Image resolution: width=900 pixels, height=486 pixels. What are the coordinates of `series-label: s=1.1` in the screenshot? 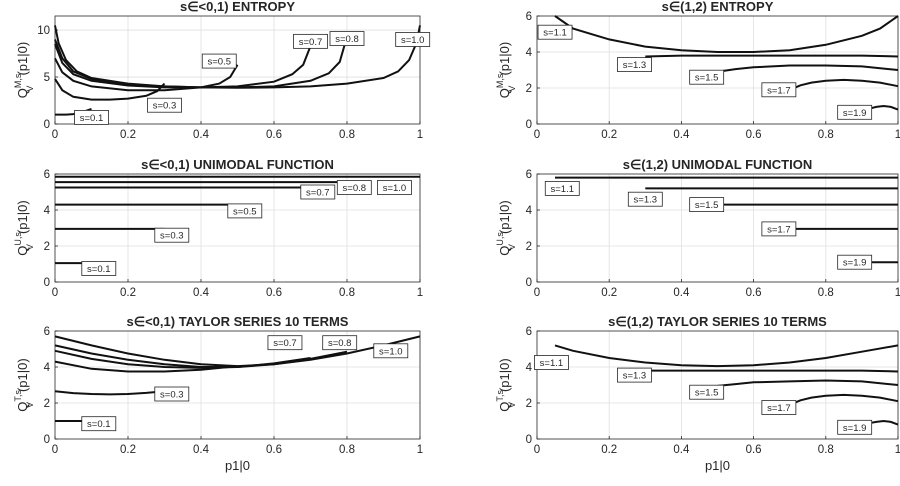 It's located at (555, 32).